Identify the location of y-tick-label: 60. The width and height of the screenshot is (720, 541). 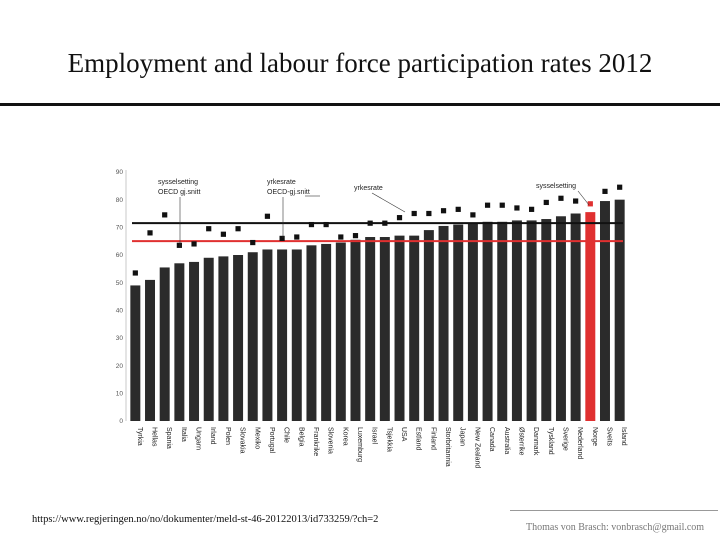
(120, 255).